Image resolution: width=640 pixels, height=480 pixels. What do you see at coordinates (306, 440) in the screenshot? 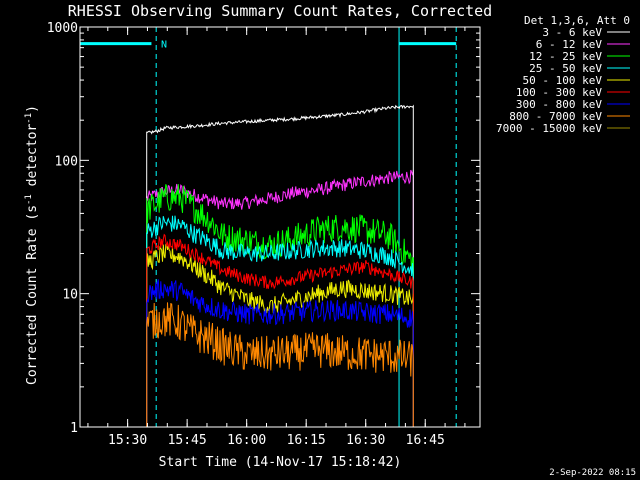
I see `x-tick-label: 16:15` at bounding box center [306, 440].